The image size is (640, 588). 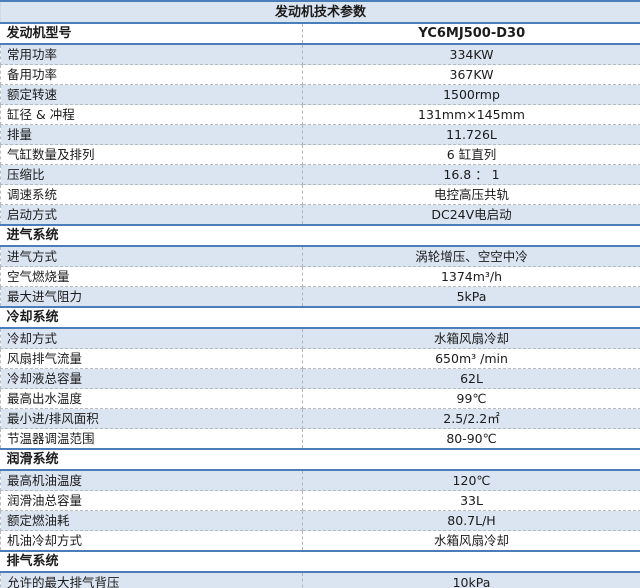 What do you see at coordinates (471, 134) in the screenshot?
I see `spec-value: 11.726L` at bounding box center [471, 134].